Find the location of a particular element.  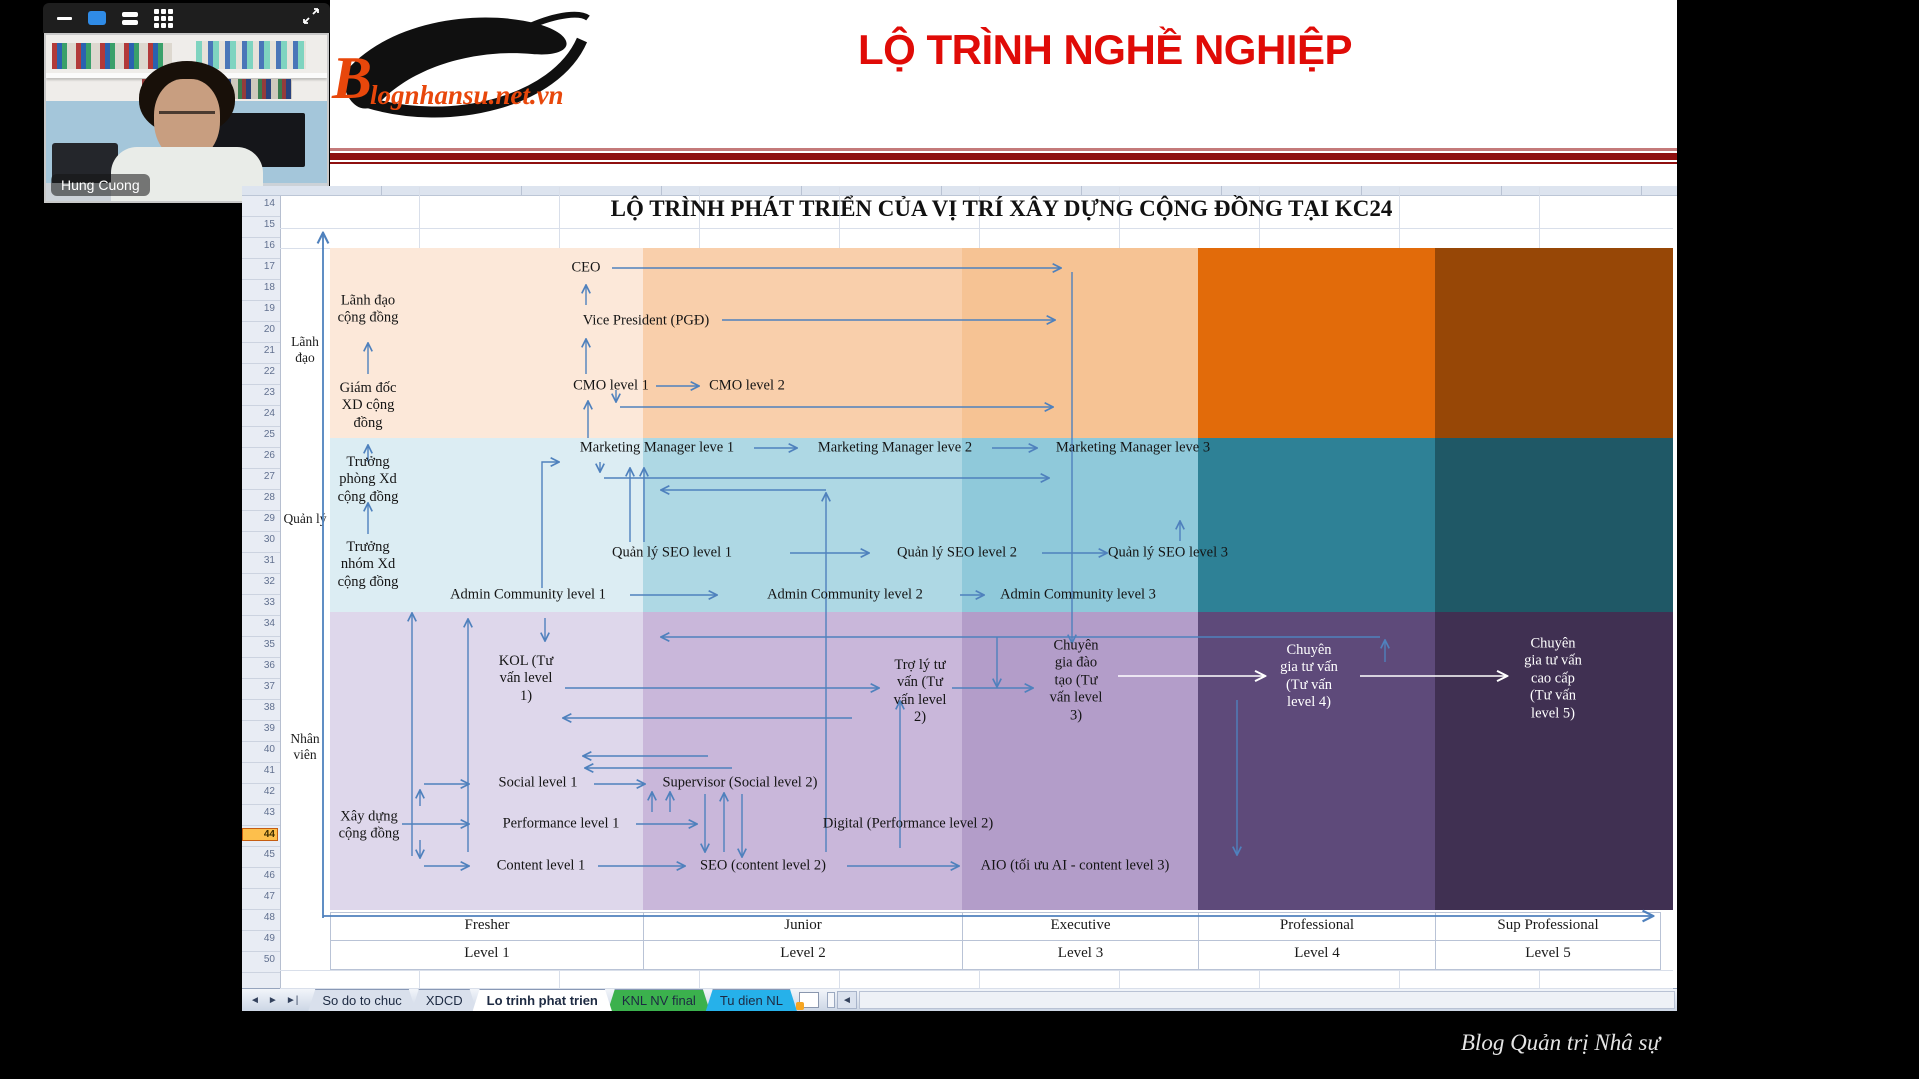

row-header: 50 is located at coordinates (269, 959).